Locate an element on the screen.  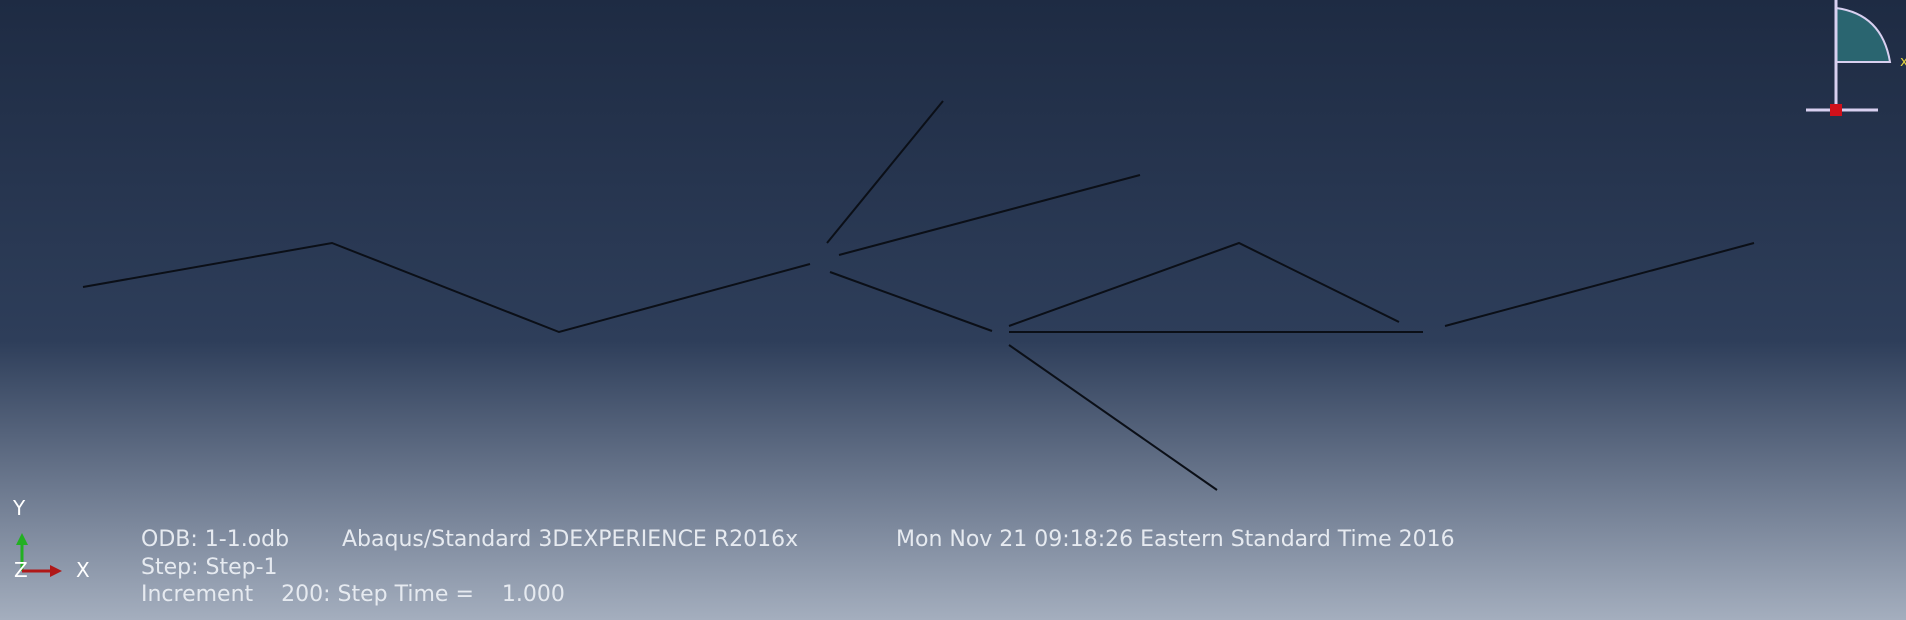
triad-x-label: X is located at coordinates (83, 570).